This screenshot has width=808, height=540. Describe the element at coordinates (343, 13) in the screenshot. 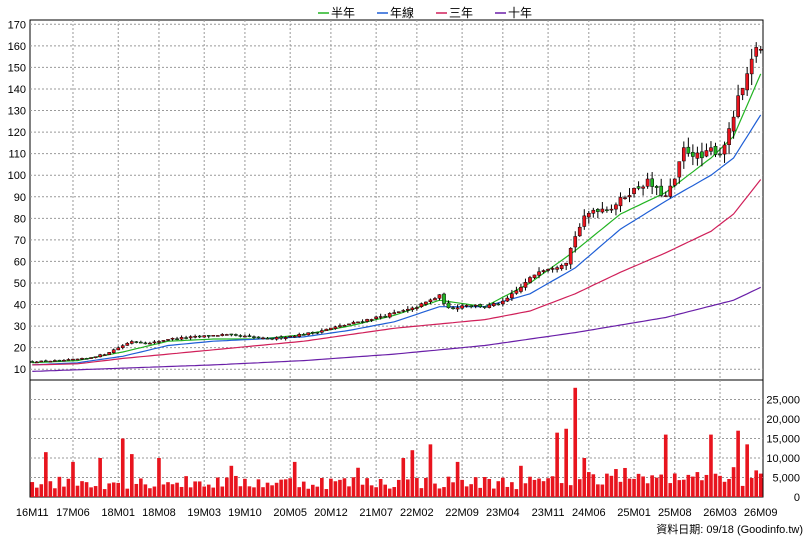

I see `legend-label: 半年` at that location.